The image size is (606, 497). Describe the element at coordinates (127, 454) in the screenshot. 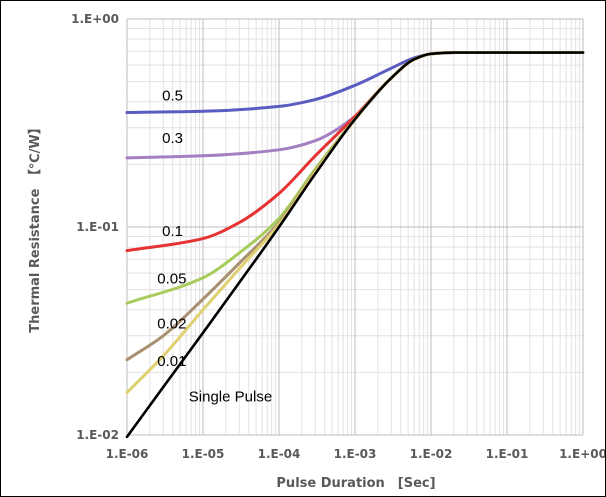

I see `x-tick-label: 1.E-06` at that location.